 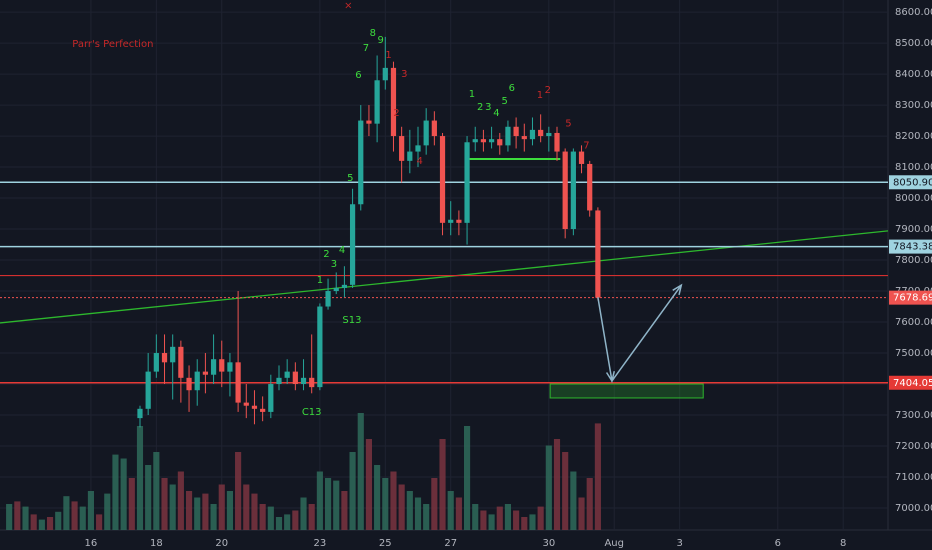 What do you see at coordinates (913, 74) in the screenshot?
I see `y-tick-label: 8400.00` at bounding box center [913, 74].